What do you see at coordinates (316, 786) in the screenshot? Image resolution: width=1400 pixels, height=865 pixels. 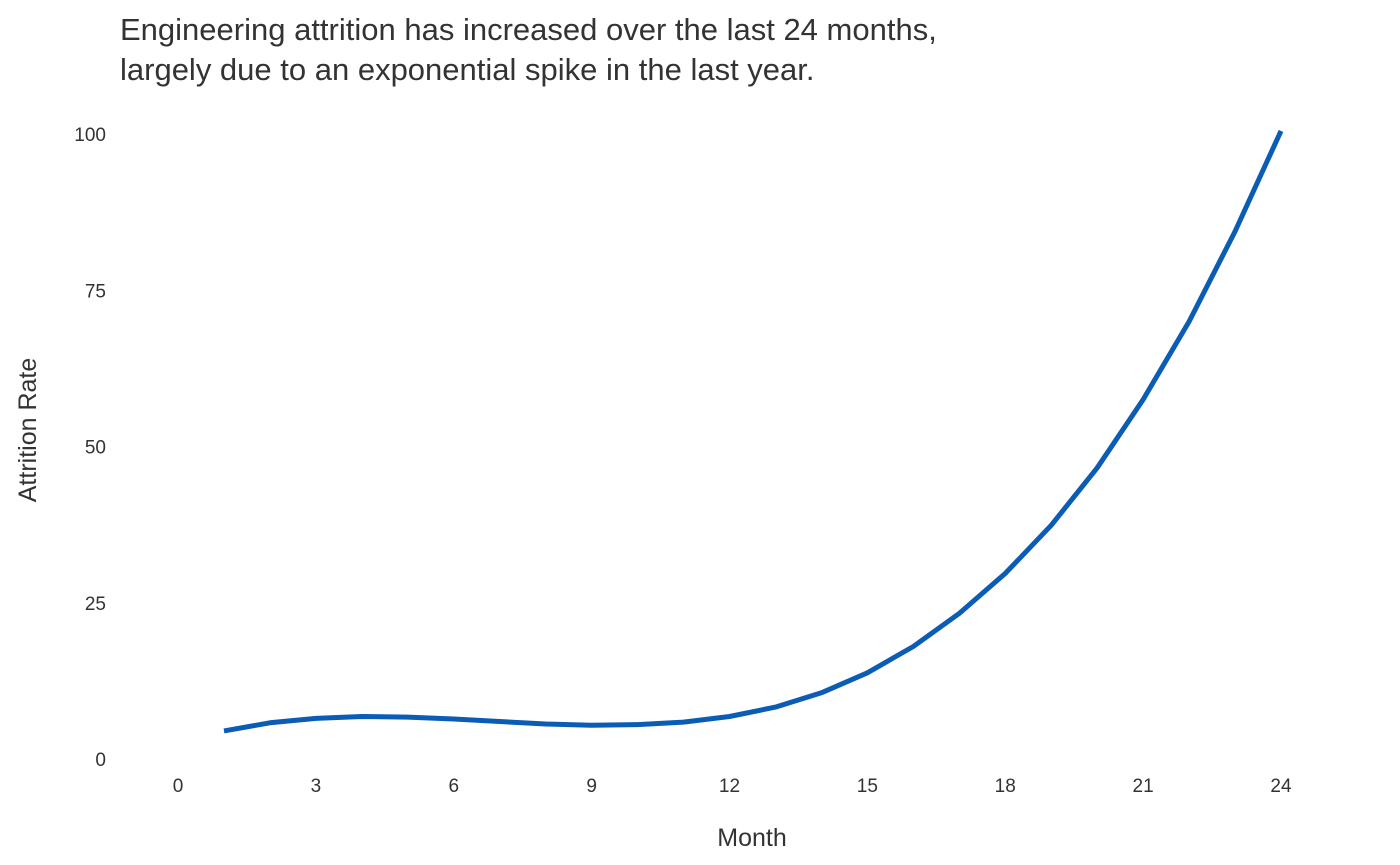 I see `x-tick-label: 3` at bounding box center [316, 786].